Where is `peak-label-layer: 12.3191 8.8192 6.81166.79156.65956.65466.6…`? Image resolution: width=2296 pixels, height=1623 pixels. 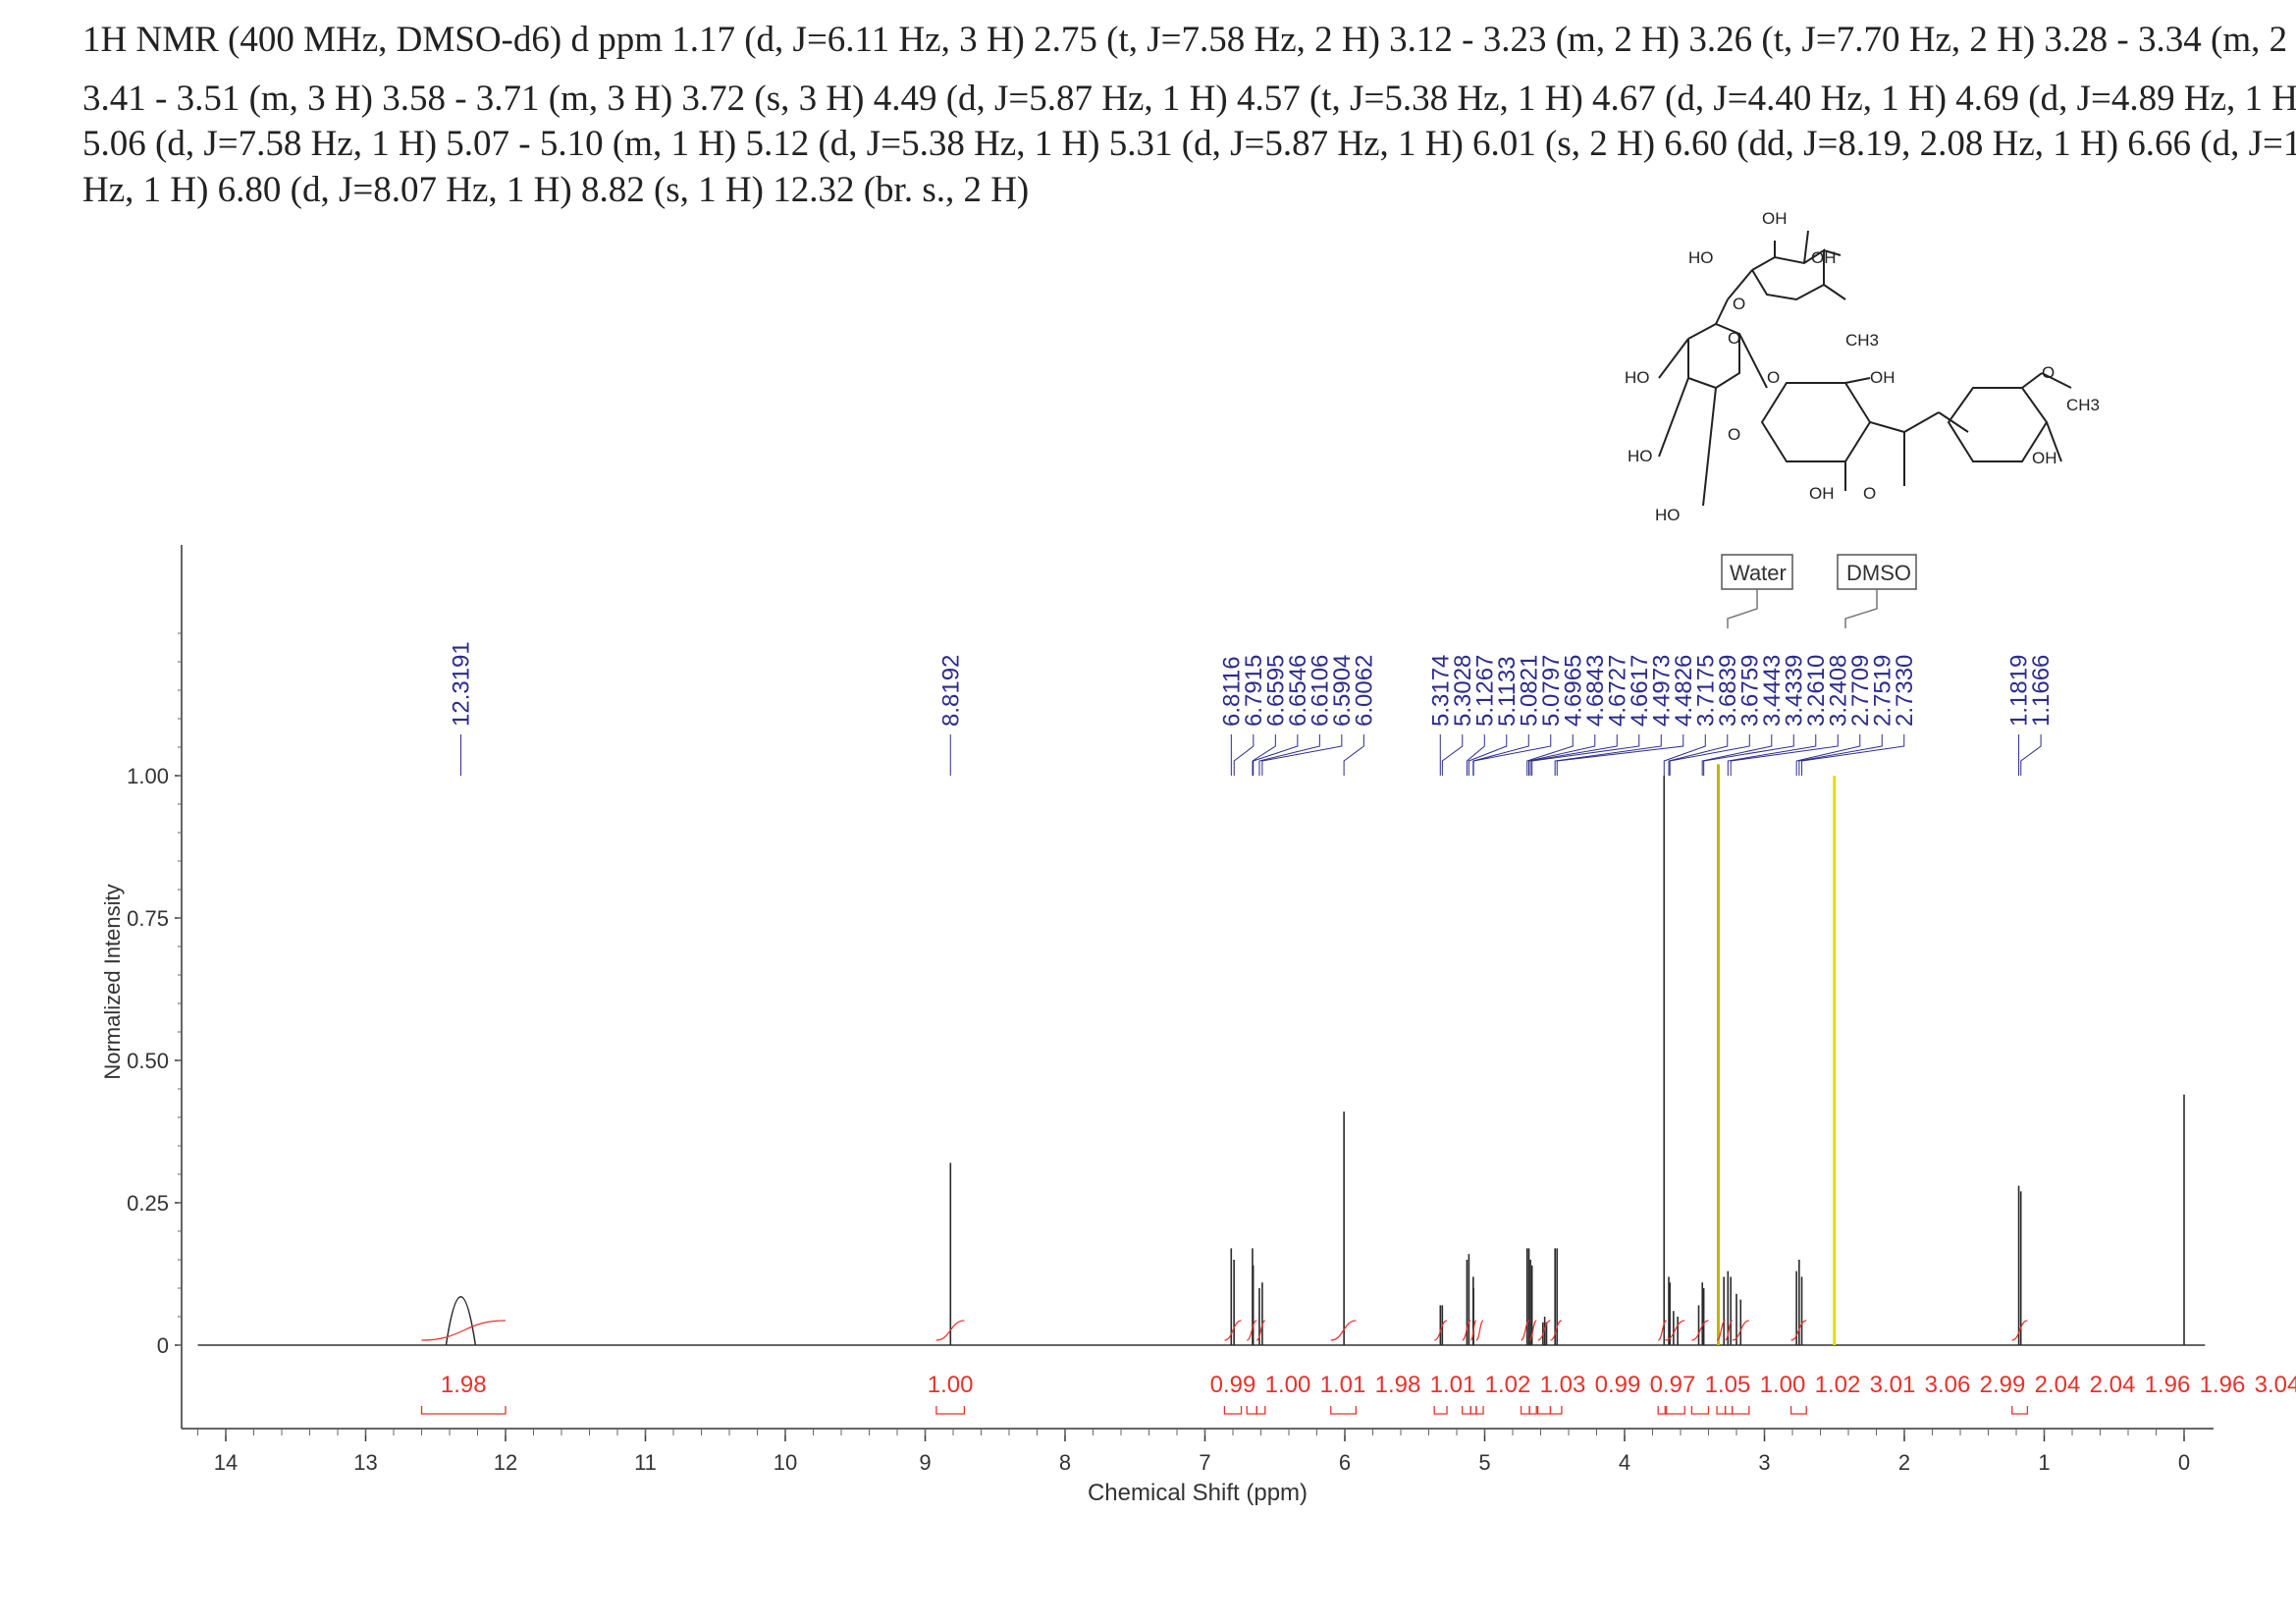 peak-label-layer: 12.3191 8.8192 6.81166.79156.65956.65466.6… is located at coordinates (1252, 708).